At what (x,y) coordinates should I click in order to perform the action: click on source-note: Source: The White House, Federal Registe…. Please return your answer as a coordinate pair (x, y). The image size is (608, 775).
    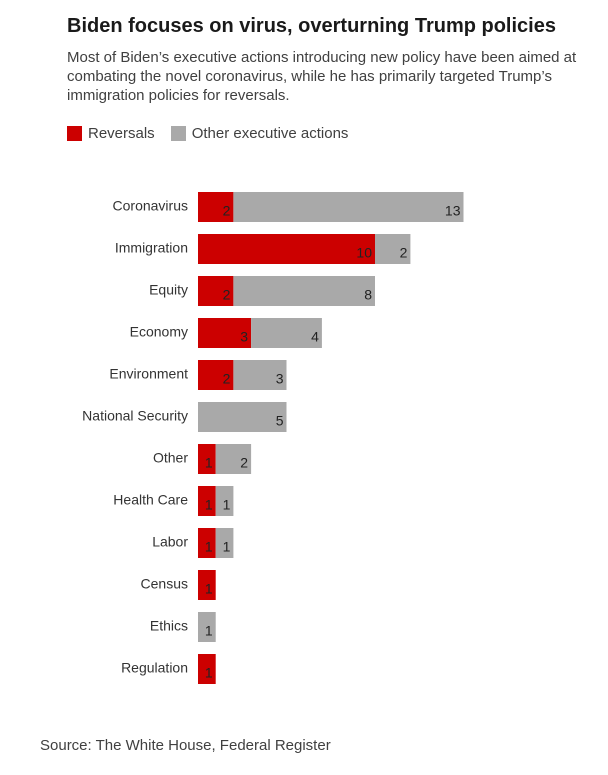
    Looking at the image, I should click on (185, 745).